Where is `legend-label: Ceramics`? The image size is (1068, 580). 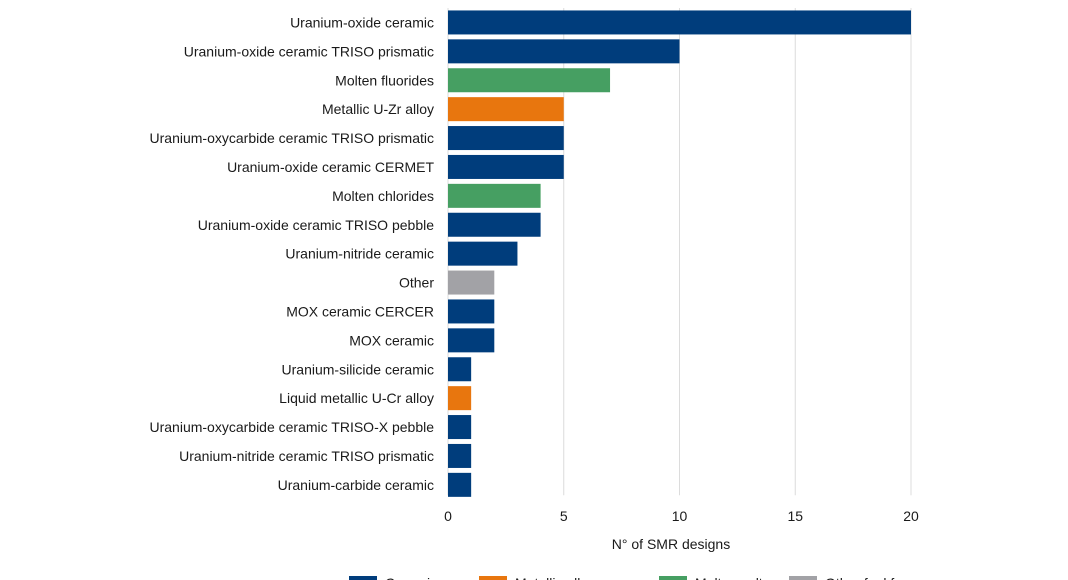 legend-label: Ceramics is located at coordinates (414, 577).